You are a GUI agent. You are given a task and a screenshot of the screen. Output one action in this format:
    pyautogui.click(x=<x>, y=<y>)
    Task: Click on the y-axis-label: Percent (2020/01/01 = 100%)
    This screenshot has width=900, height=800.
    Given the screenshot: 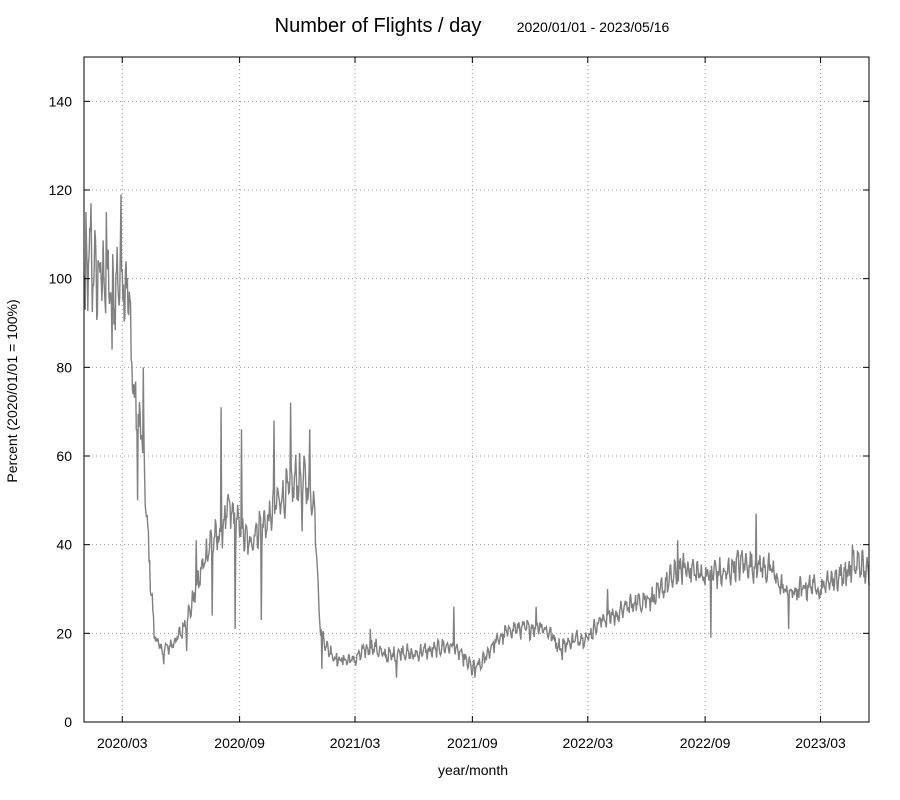 What is the action you would take?
    pyautogui.click(x=12, y=390)
    